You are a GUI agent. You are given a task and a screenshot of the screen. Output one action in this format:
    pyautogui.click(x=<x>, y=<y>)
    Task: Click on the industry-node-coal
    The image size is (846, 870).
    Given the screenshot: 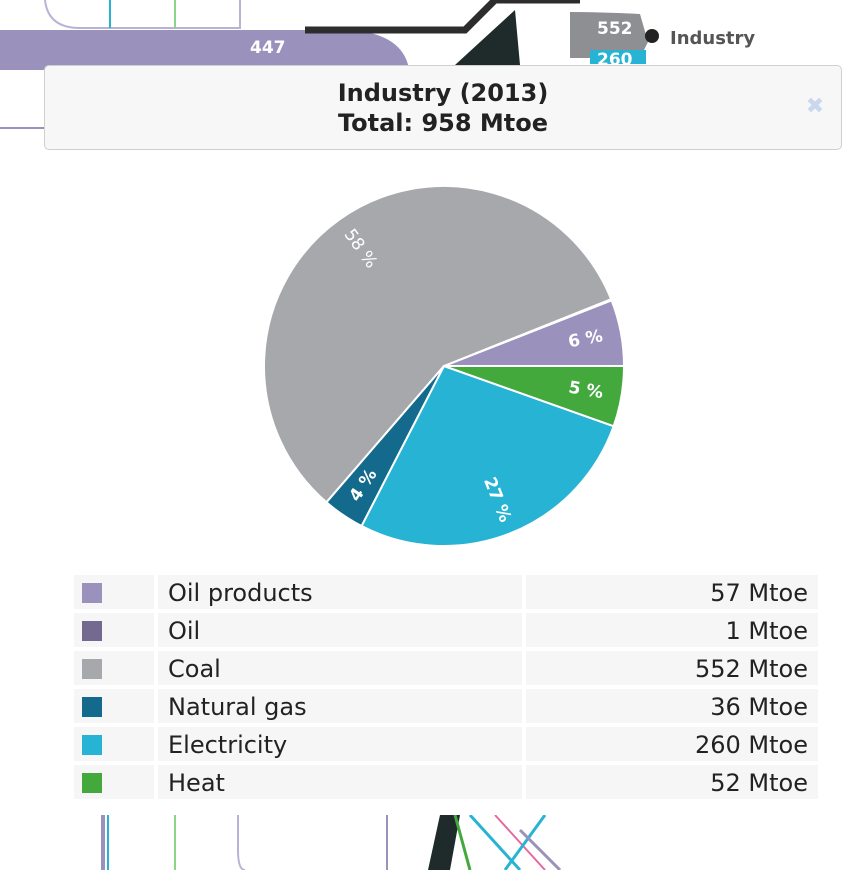 What is the action you would take?
    pyautogui.click(x=609, y=35)
    